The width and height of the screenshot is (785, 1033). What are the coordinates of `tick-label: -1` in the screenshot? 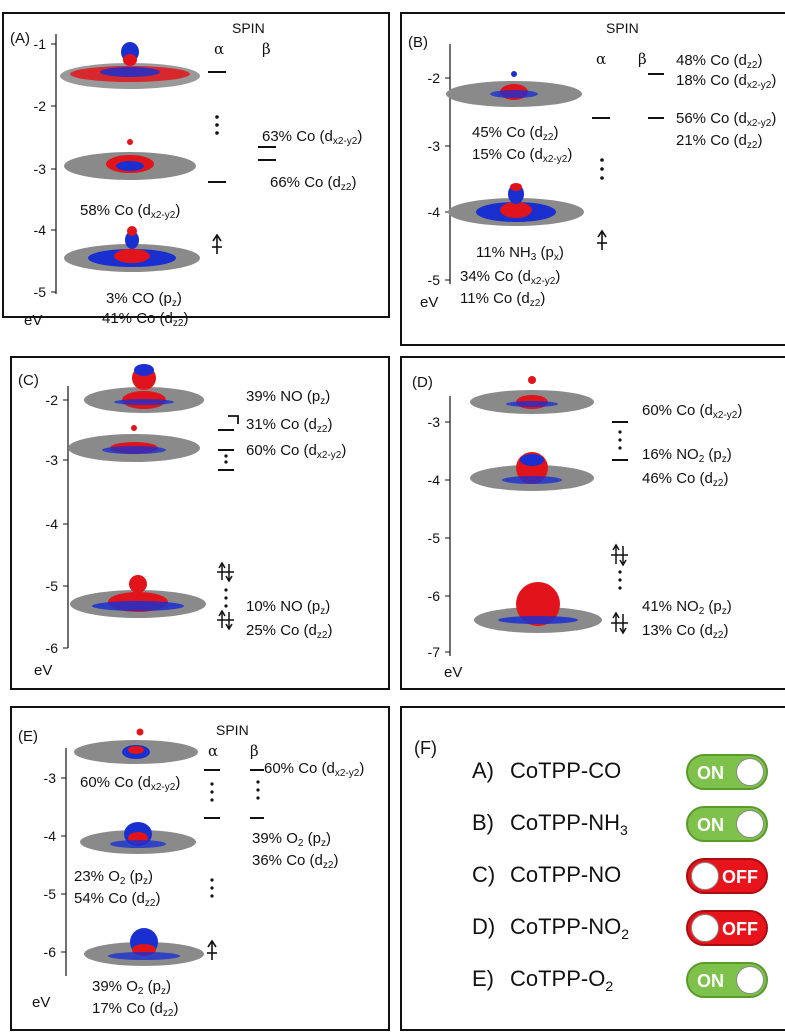 It's located at (39, 44).